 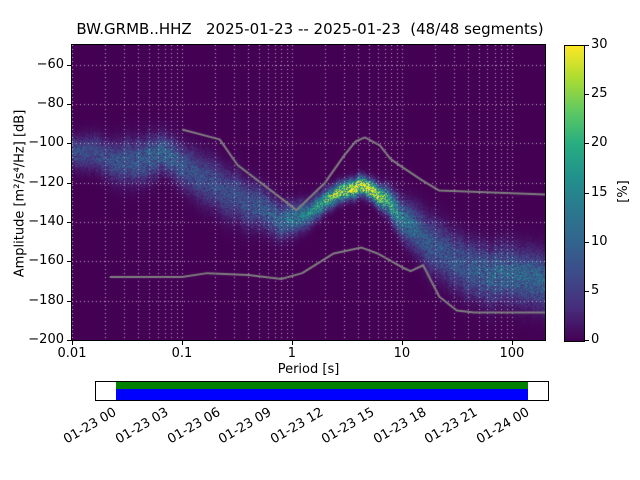 I want to click on timeline-tick-label: 01-23 18, so click(x=399, y=426).